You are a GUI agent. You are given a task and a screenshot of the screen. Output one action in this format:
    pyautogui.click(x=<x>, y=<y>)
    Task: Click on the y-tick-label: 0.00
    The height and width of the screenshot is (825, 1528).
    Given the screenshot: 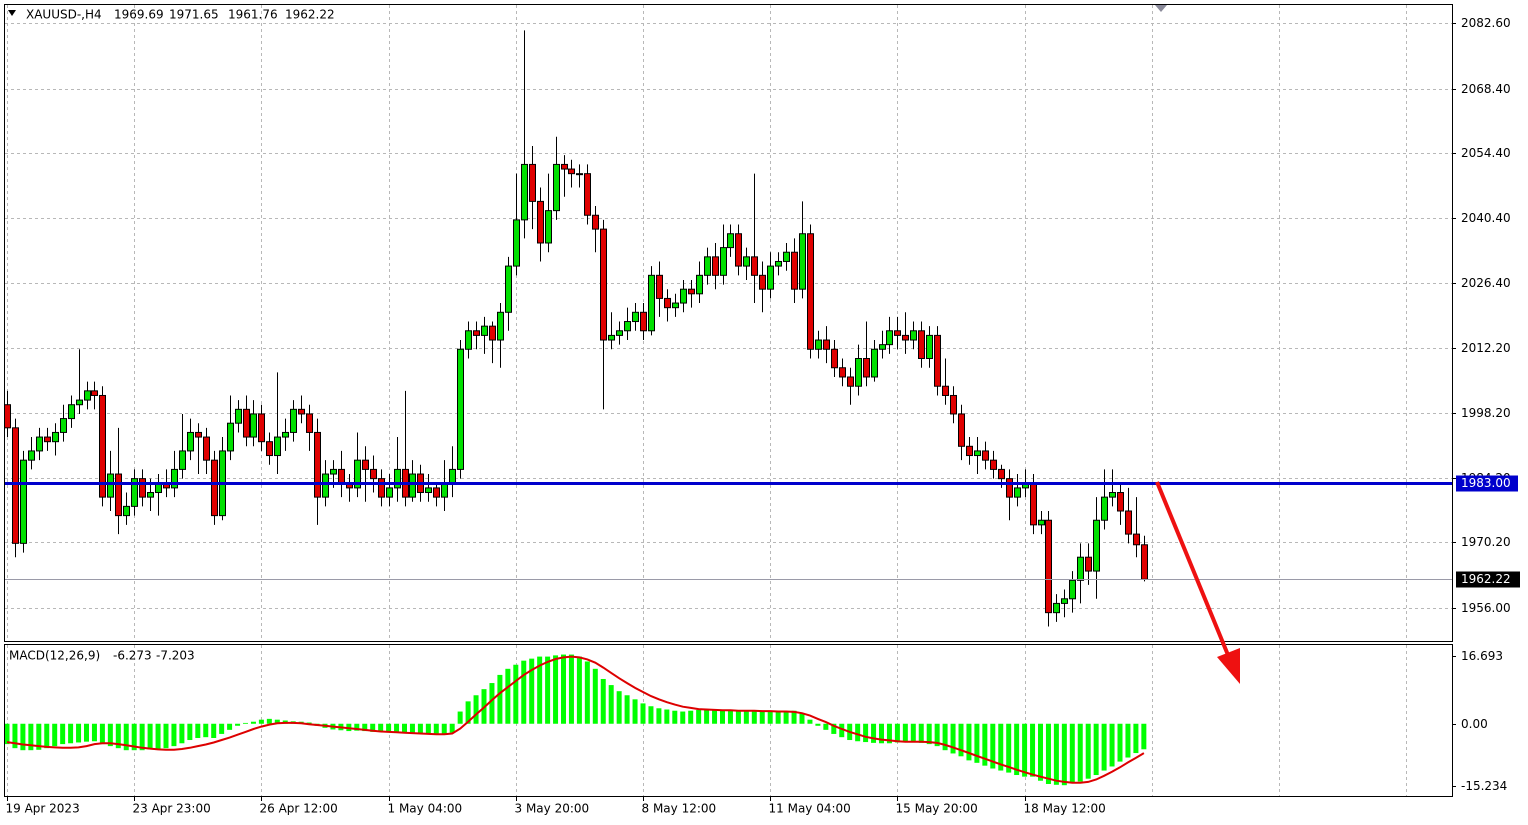 What is the action you would take?
    pyautogui.click(x=1474, y=724)
    